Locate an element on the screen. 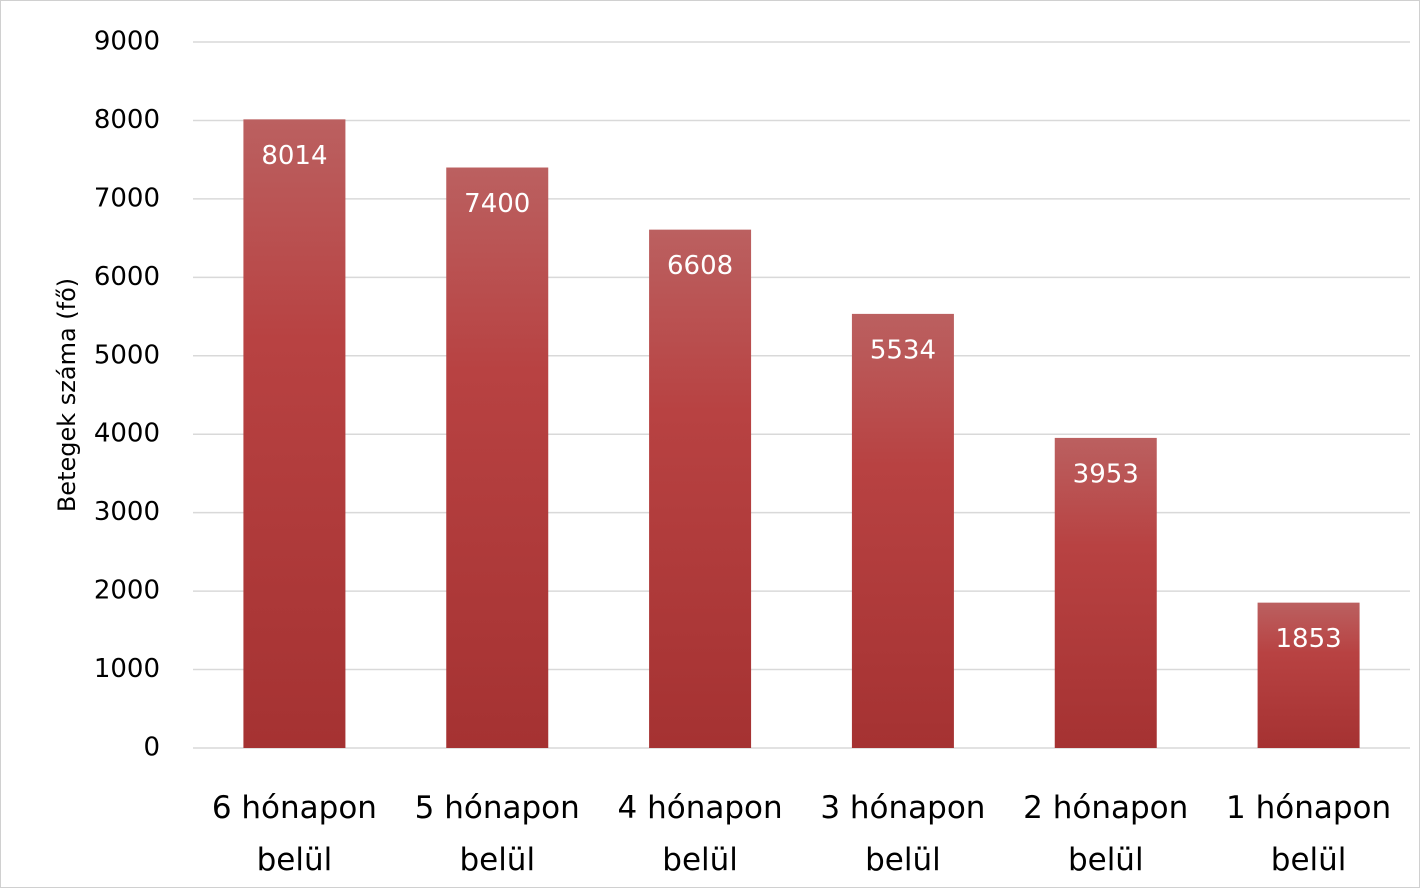  x-tick-label: 6 hónapon belül is located at coordinates (294, 834).